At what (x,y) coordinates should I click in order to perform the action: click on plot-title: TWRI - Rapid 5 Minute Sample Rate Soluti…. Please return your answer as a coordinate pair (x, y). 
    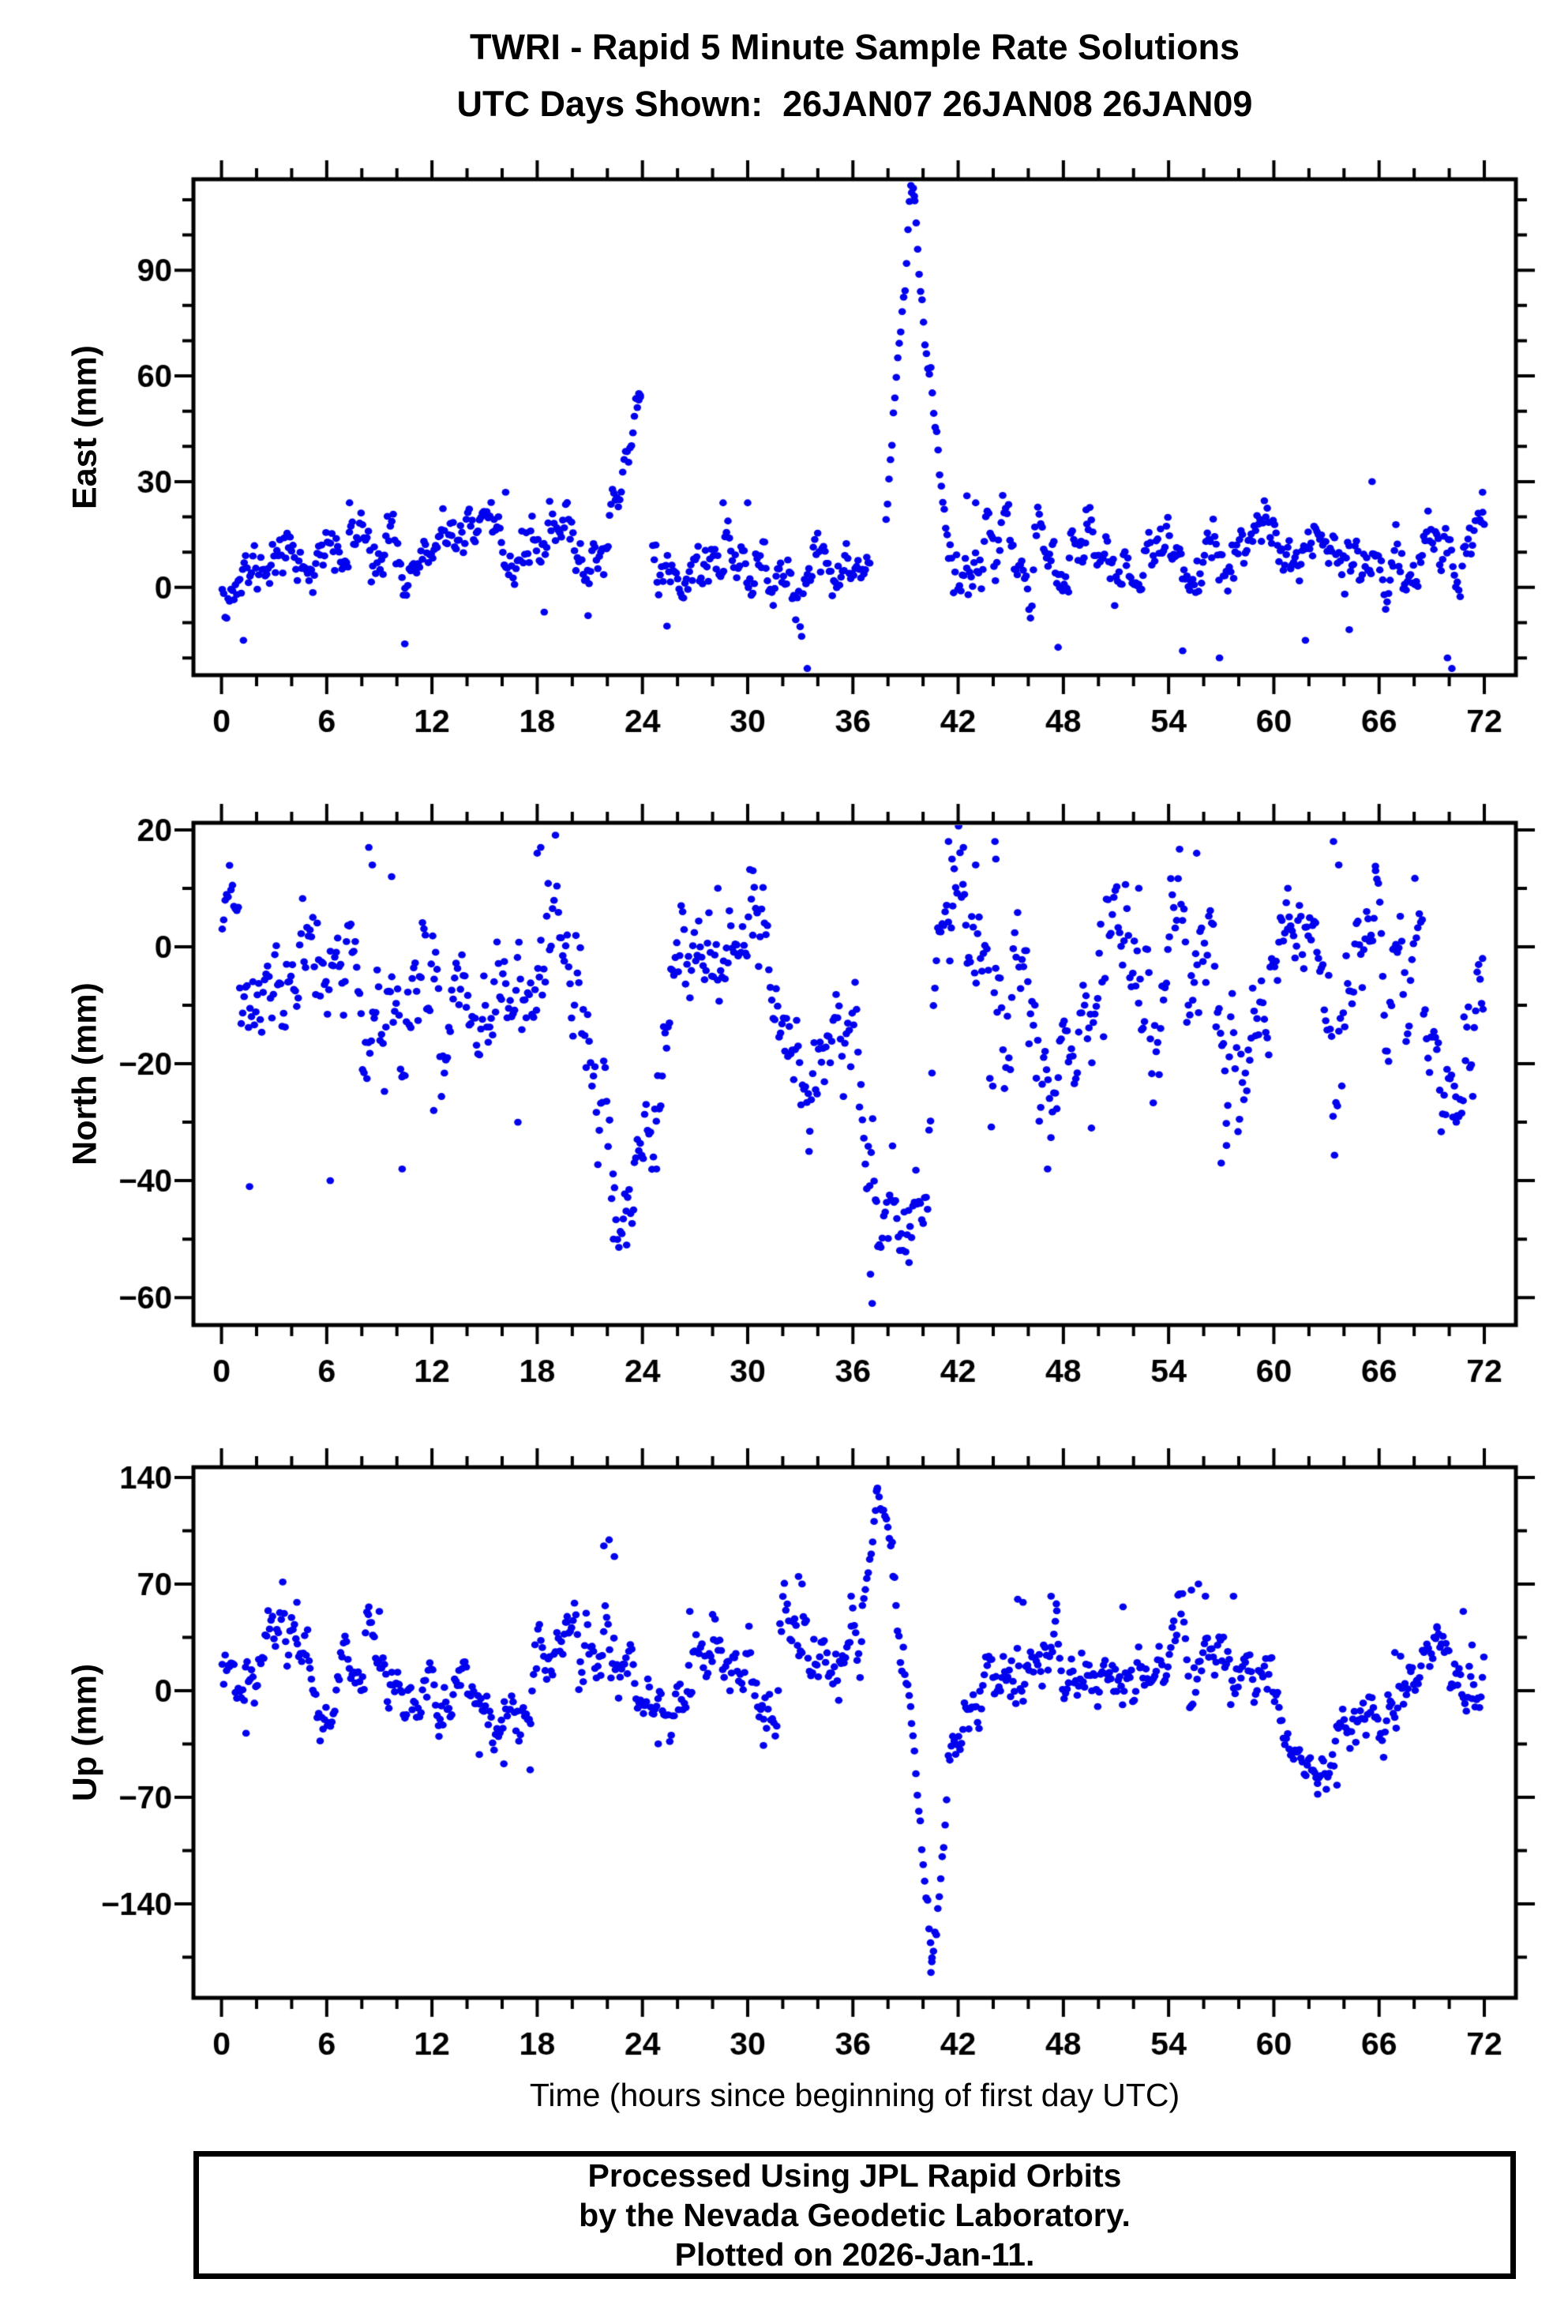
    Looking at the image, I should click on (854, 47).